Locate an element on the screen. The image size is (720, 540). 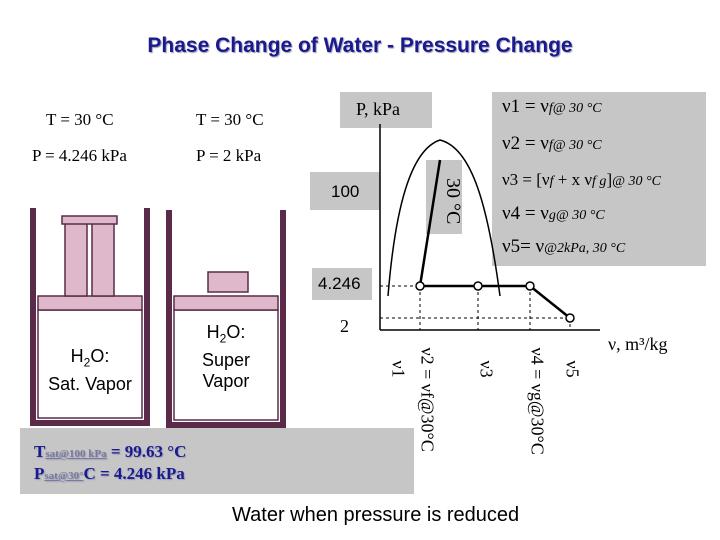
pressure-4246-box is located at coordinates (342, 284).